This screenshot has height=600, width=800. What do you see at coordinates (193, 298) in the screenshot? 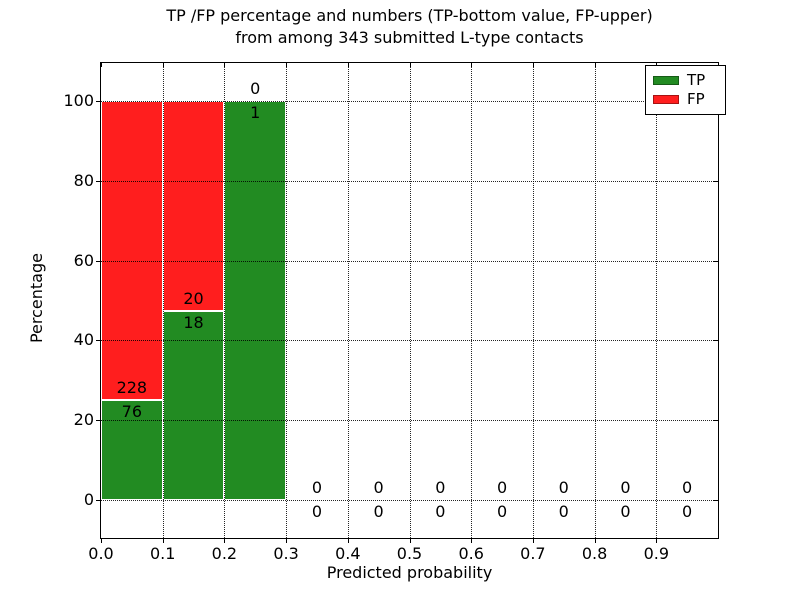
I see `fp-count-label: 20` at bounding box center [193, 298].